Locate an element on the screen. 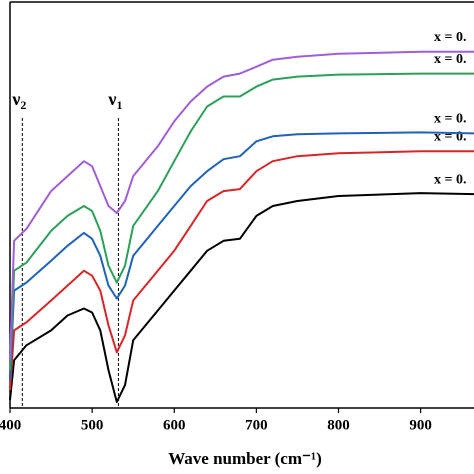 This screenshot has height=474, width=474. x-tick-label: 500 is located at coordinates (92, 425).